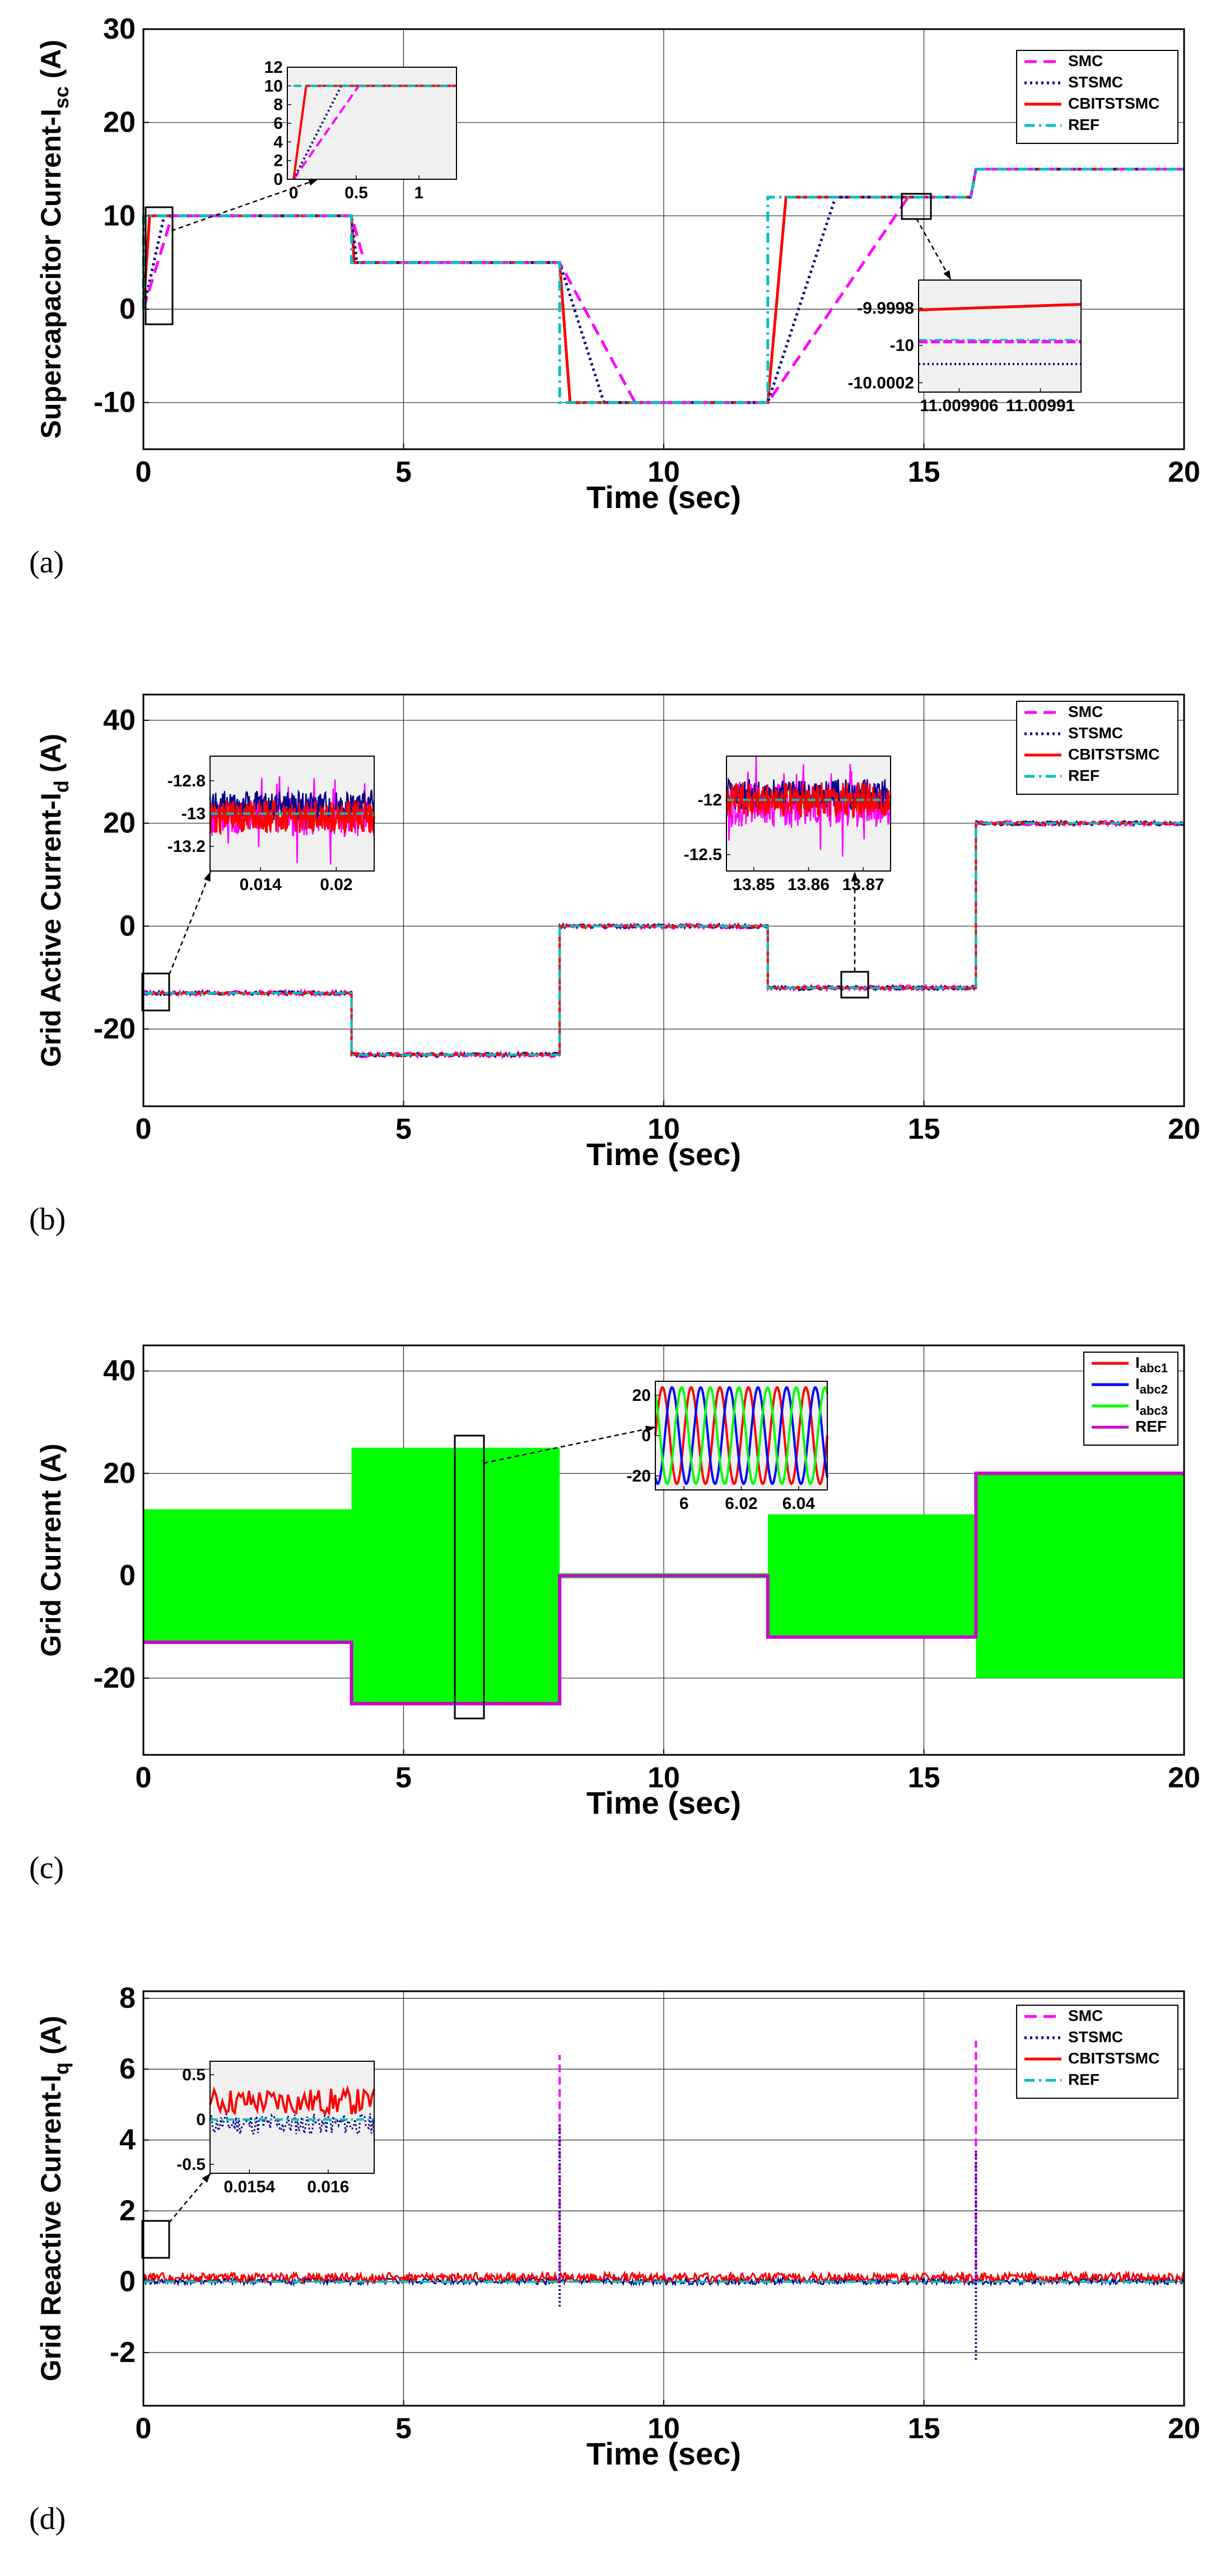  I want to click on inset-x-tick-label: 1, so click(419, 193).